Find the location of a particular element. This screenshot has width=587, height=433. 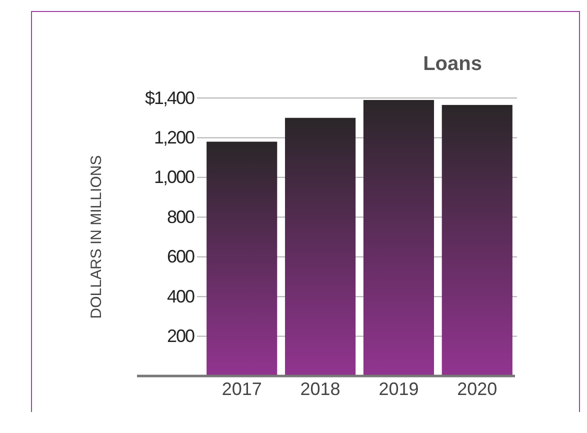

y-axis-title: DOLLARS IN MILLIONS is located at coordinates (96, 237).